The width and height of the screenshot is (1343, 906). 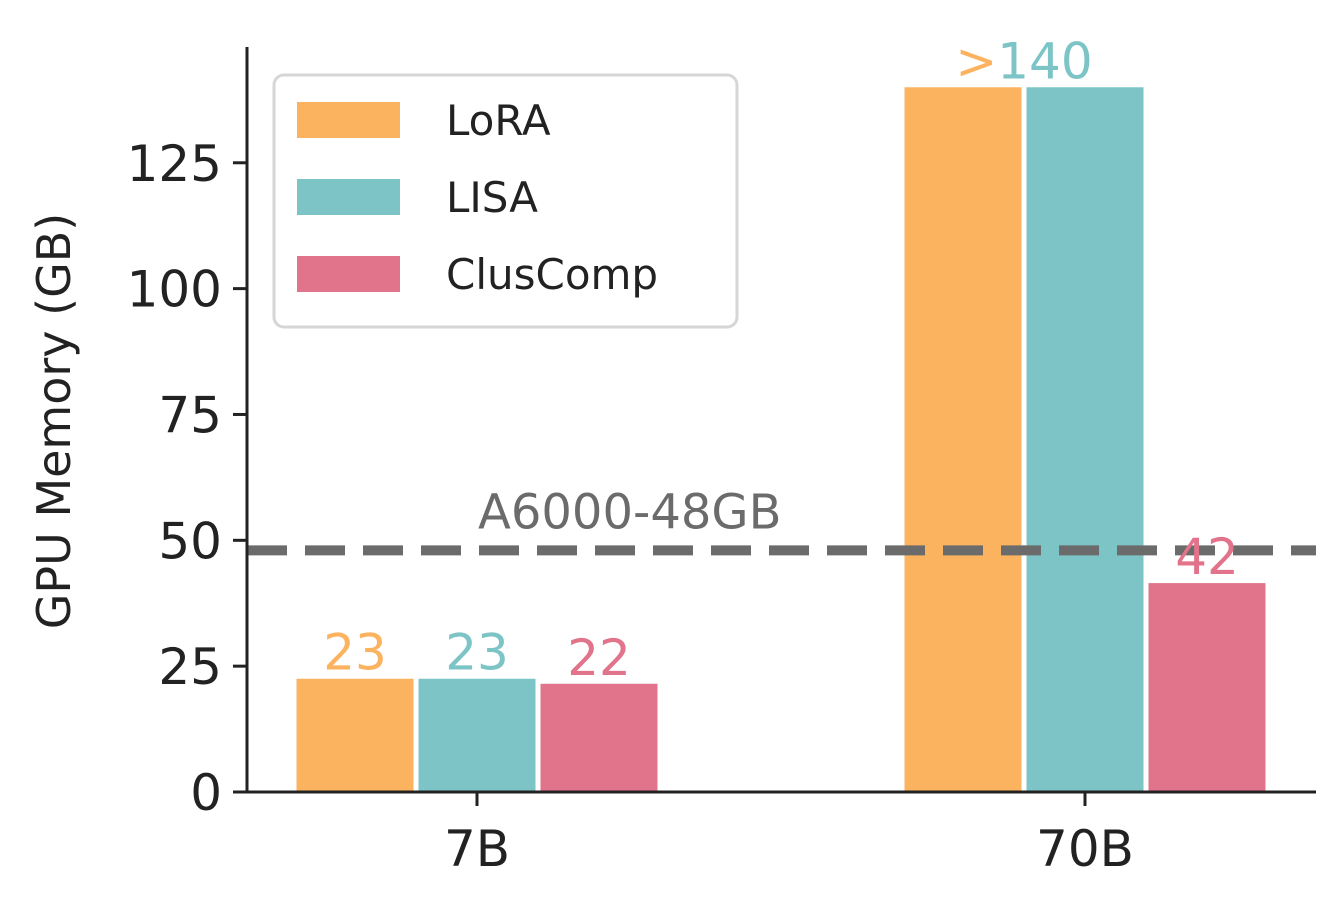 I want to click on y-tick-label: 25, so click(x=190, y=667).